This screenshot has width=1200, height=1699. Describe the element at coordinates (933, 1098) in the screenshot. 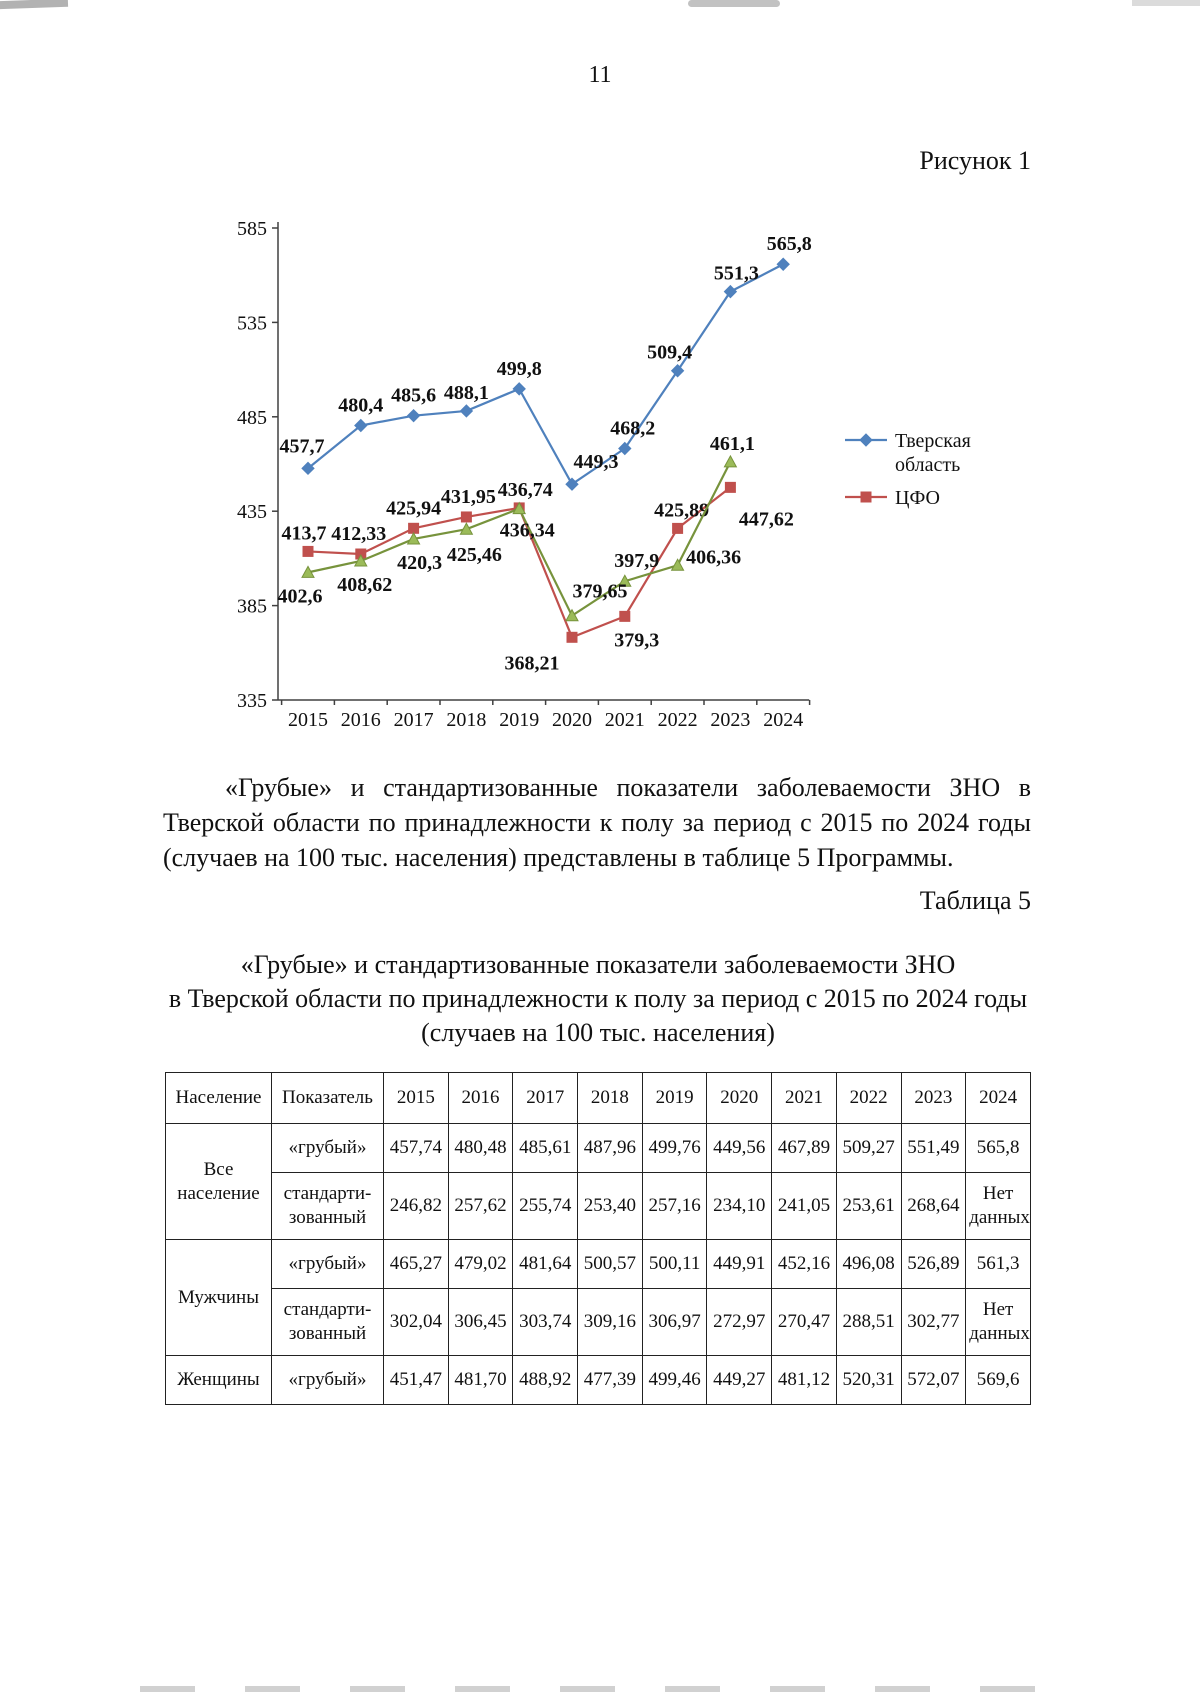

I see `column-header: 2023` at that location.